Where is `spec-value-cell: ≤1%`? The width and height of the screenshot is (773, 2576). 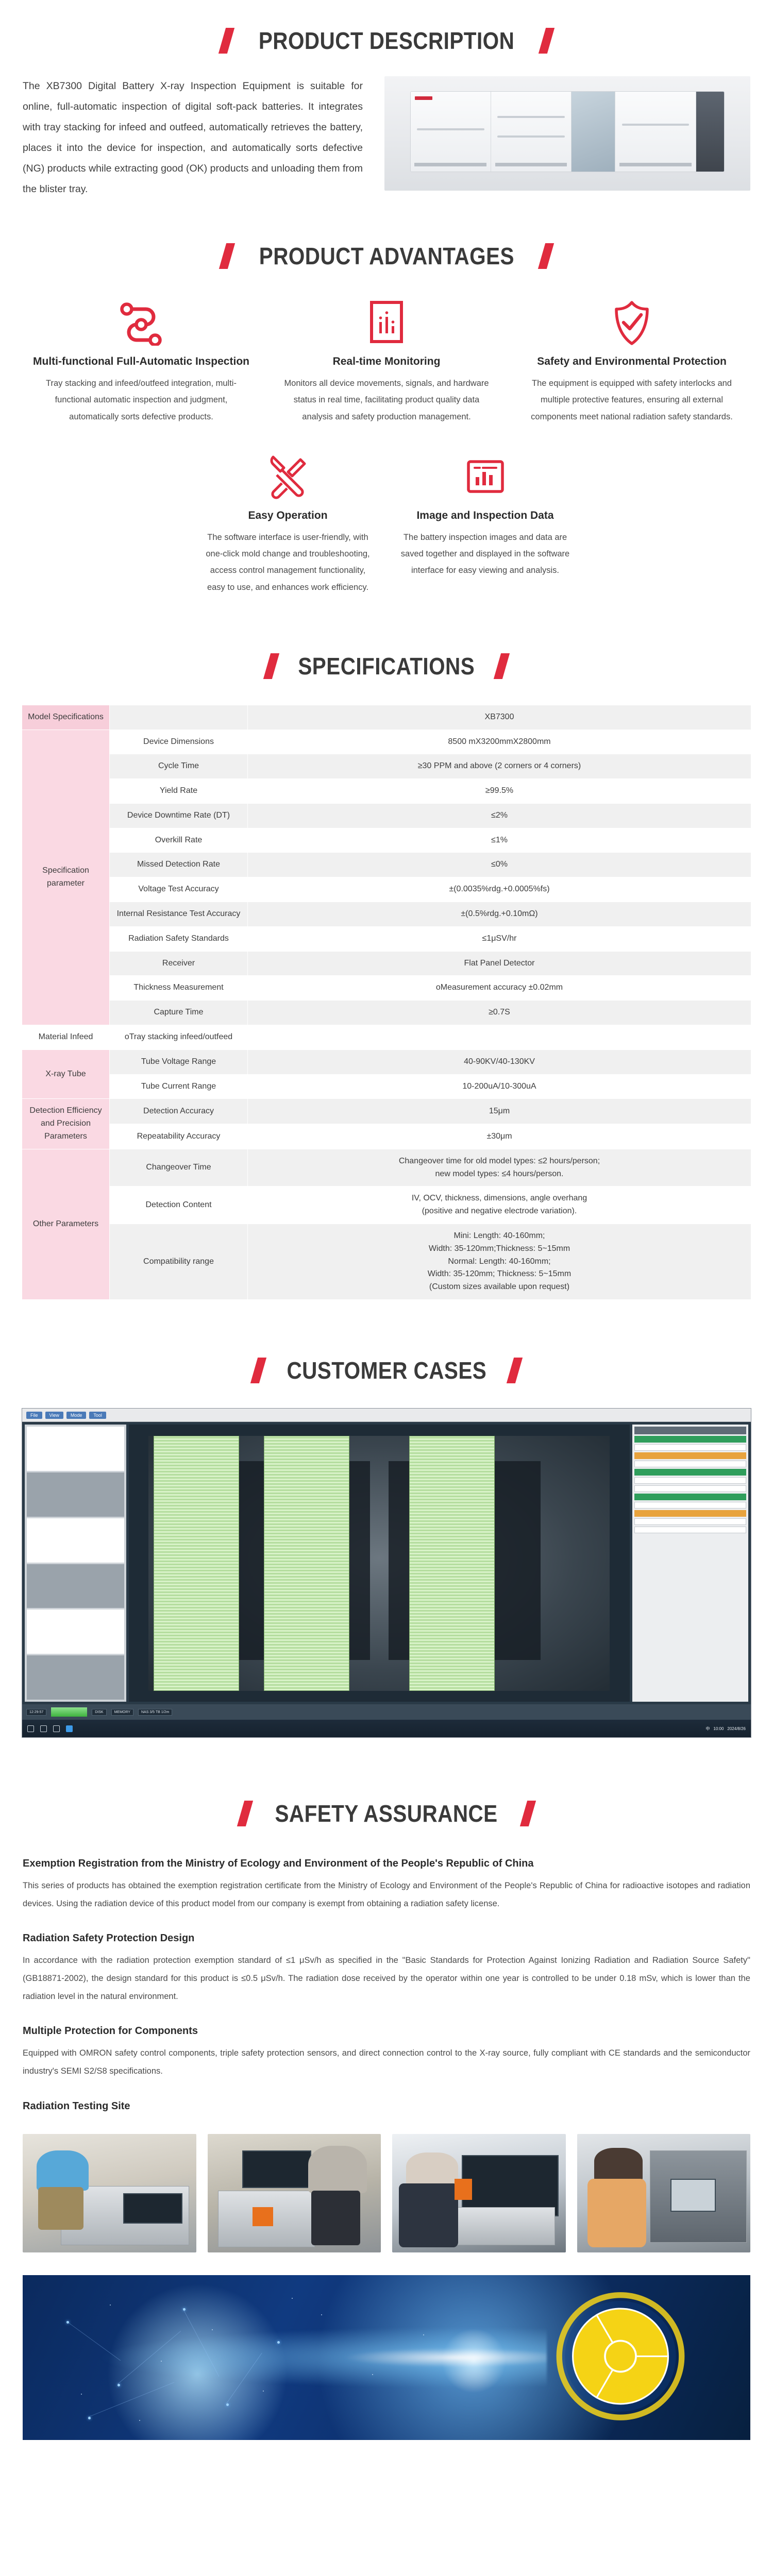
spec-value-cell: ≤1% is located at coordinates (499, 840).